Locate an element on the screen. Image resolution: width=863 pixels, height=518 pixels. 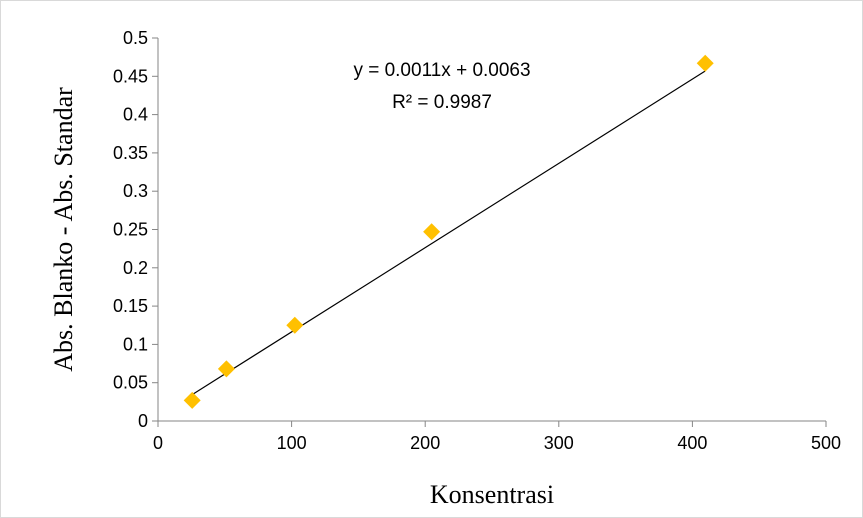
r-squared-label: R² = 0.9987 is located at coordinates (442, 102).